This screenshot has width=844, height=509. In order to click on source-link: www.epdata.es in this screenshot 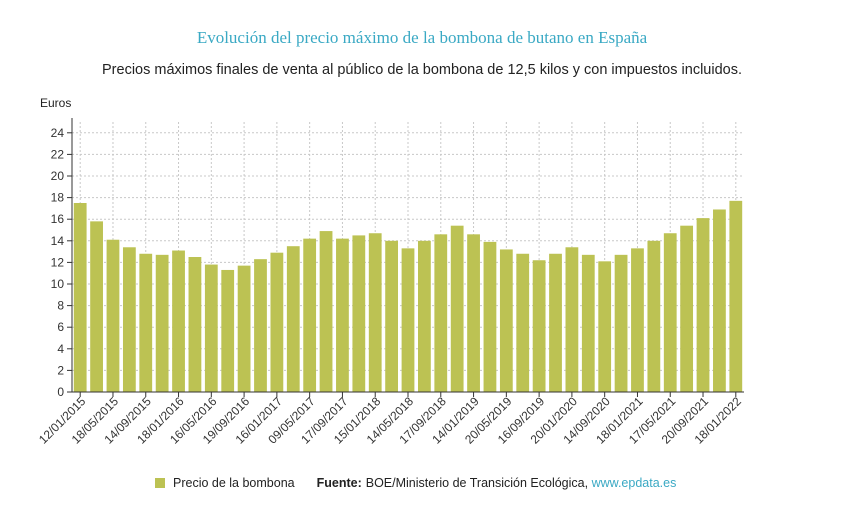, I will do `click(634, 483)`.